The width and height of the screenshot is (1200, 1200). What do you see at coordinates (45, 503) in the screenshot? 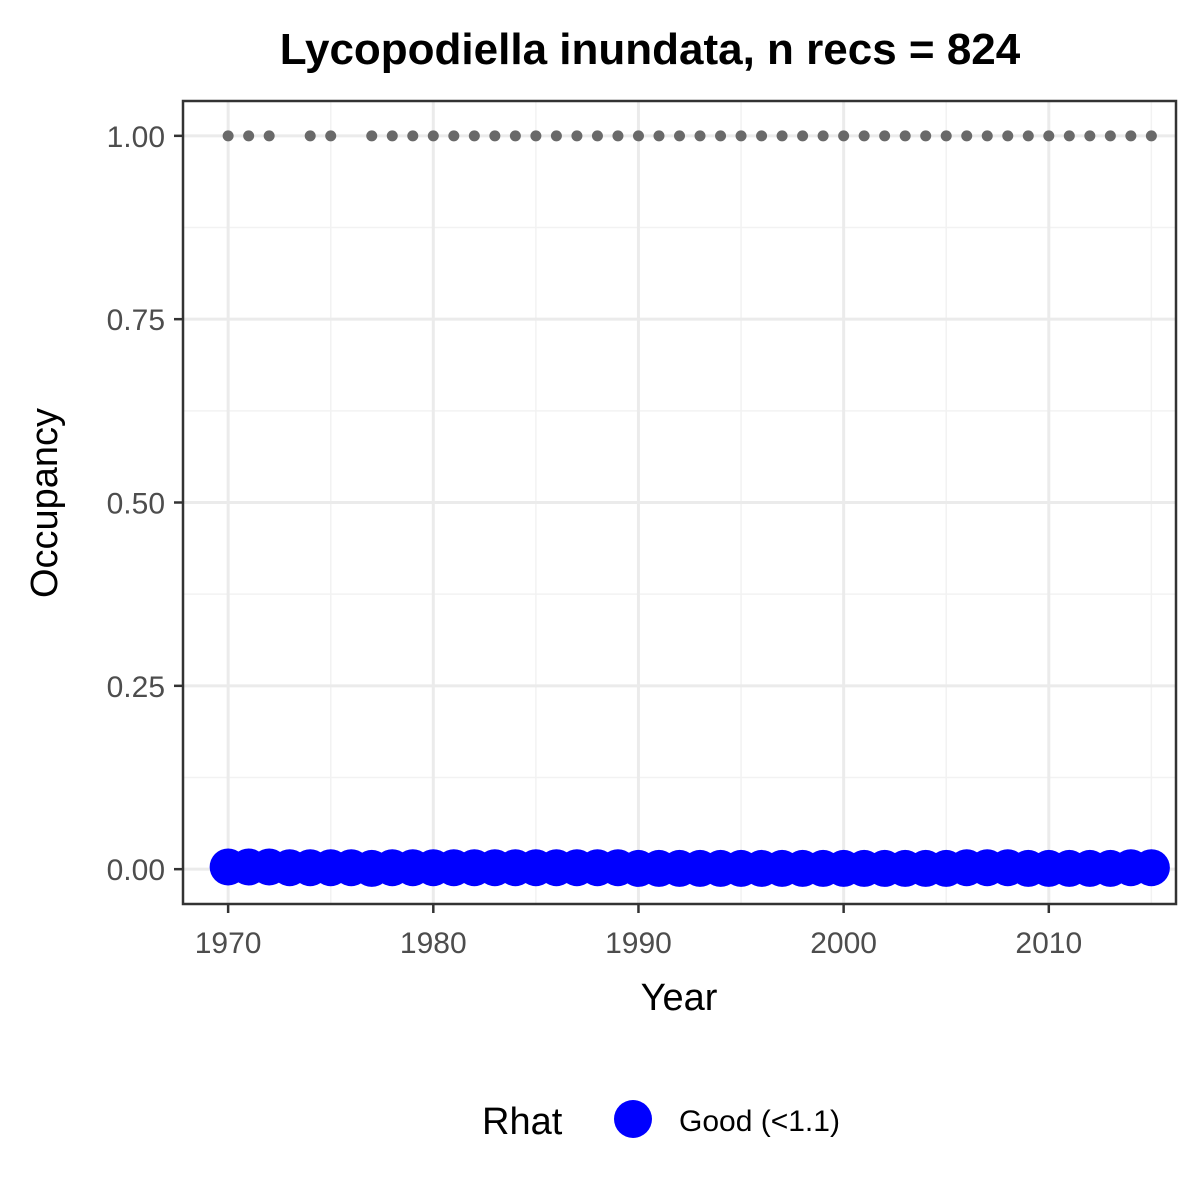
I see `y-axis-title: Occupancy` at bounding box center [45, 503].